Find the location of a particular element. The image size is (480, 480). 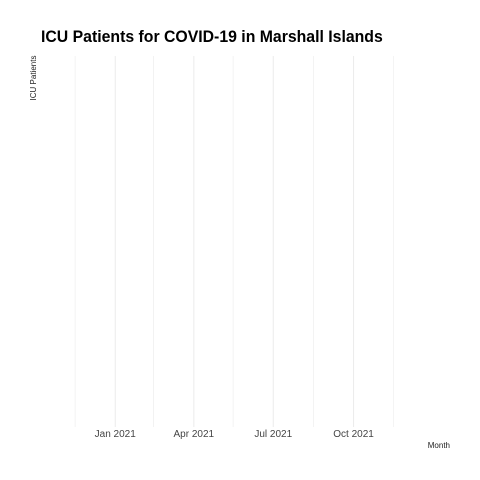

y-axis-label: ICU Patients is located at coordinates (33, 78).